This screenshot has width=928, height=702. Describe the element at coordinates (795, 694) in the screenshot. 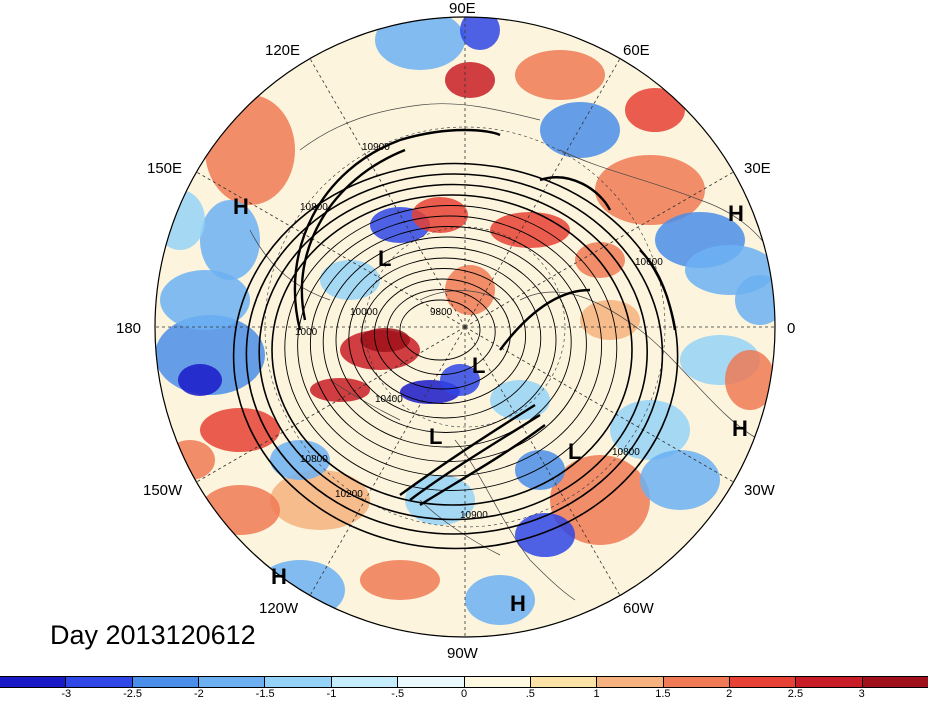

I see `colorbar-tick-label: 2.5` at that location.